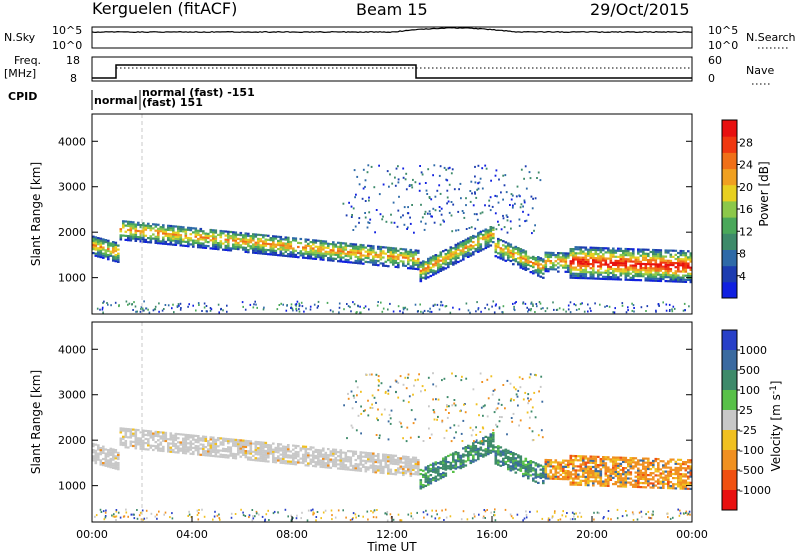  What do you see at coordinates (688, 267) in the screenshot?
I see `power-cell-1997` at bounding box center [688, 267].